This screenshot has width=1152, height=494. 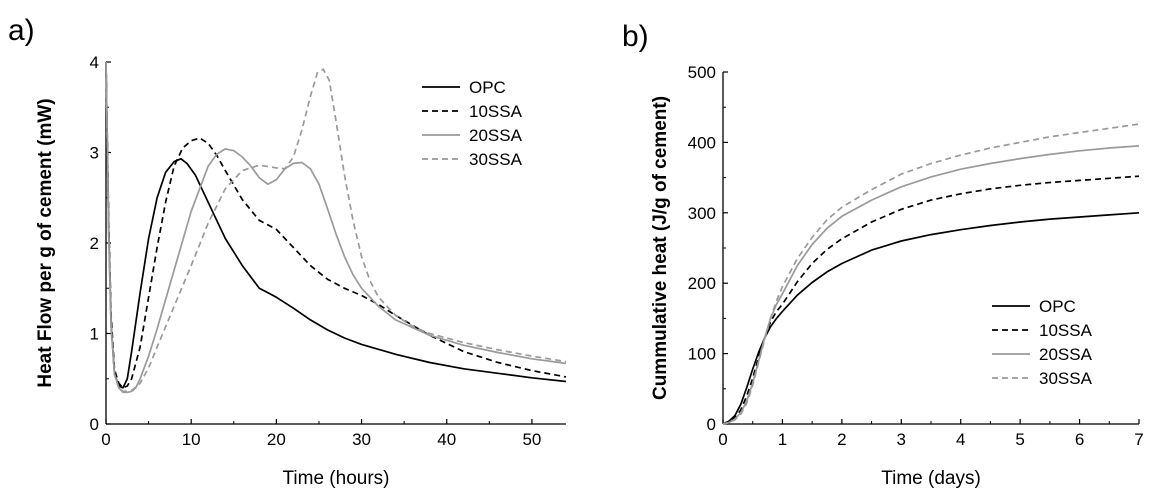 I want to click on chart2-x-tick-label: 0, so click(x=722, y=439).